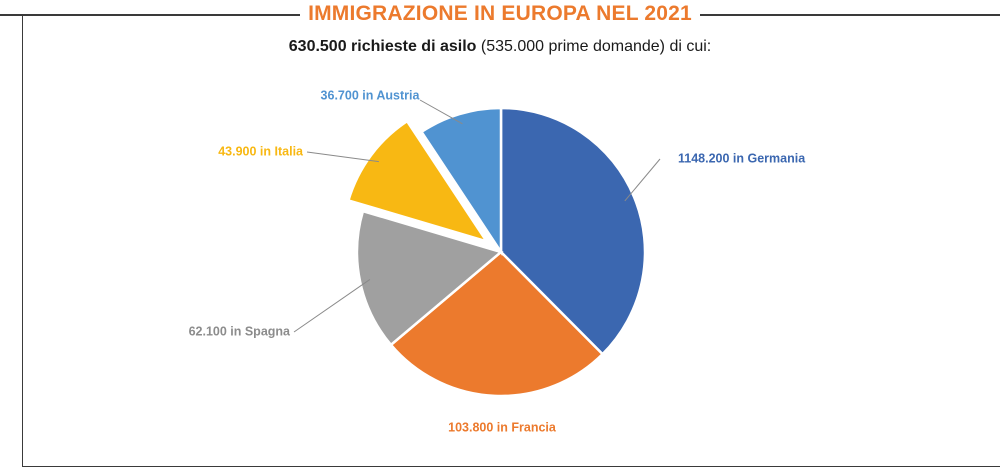 The height and width of the screenshot is (470, 1000). What do you see at coordinates (742, 158) in the screenshot?
I see `slice-label: 1148.200 in Germania` at bounding box center [742, 158].